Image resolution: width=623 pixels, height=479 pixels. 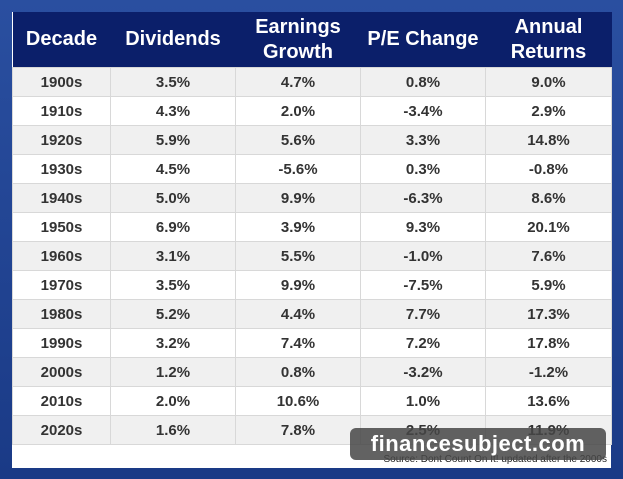 I want to click on decade-cell: 1920s, so click(x=61, y=140).